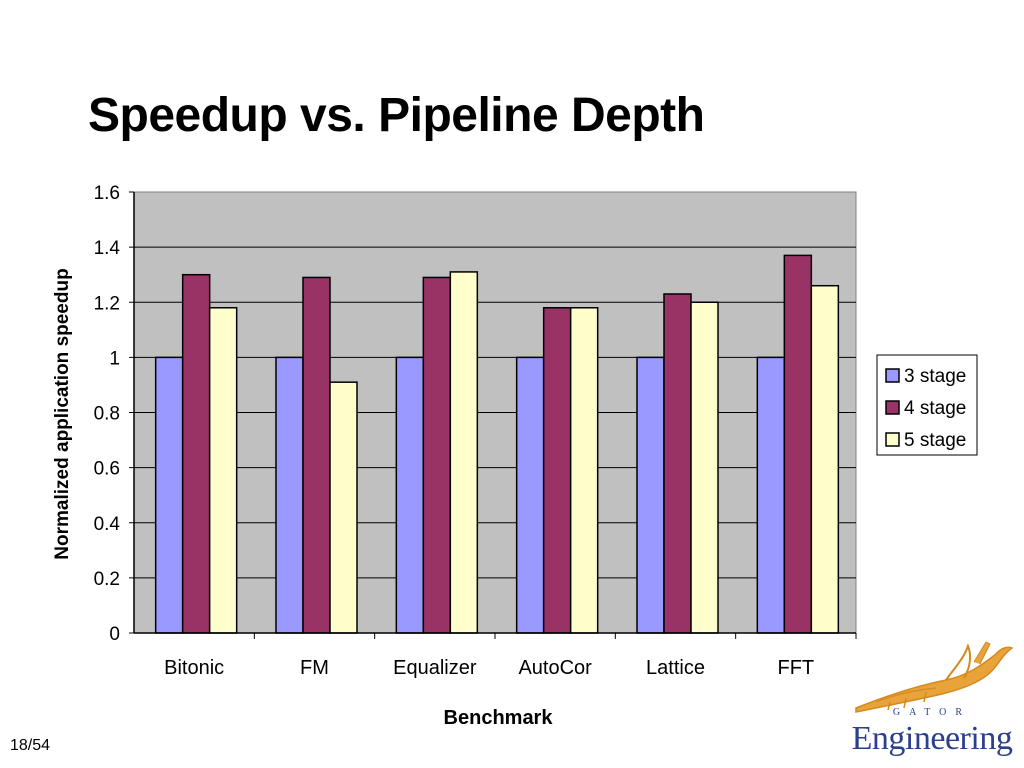 The width and height of the screenshot is (1024, 768). What do you see at coordinates (530, 495) in the screenshot?
I see `bar-autocor-3-stage` at bounding box center [530, 495].